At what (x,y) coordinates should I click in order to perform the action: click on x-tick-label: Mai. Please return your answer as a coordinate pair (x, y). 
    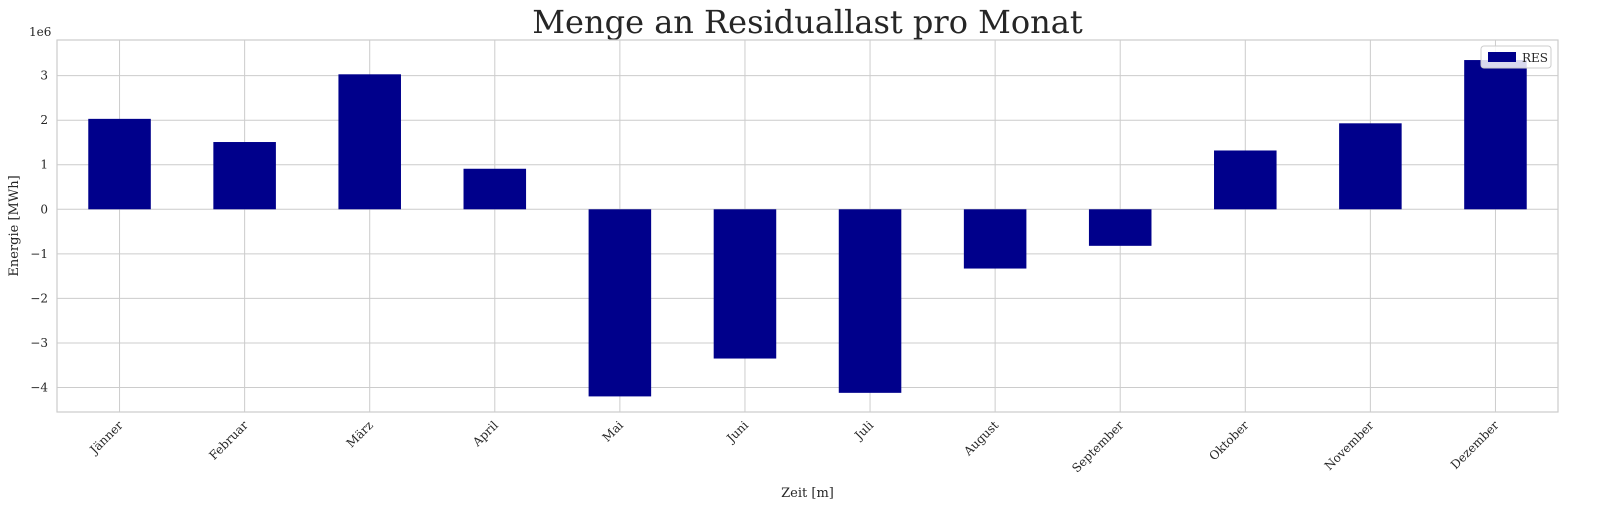
    Looking at the image, I should click on (613, 431).